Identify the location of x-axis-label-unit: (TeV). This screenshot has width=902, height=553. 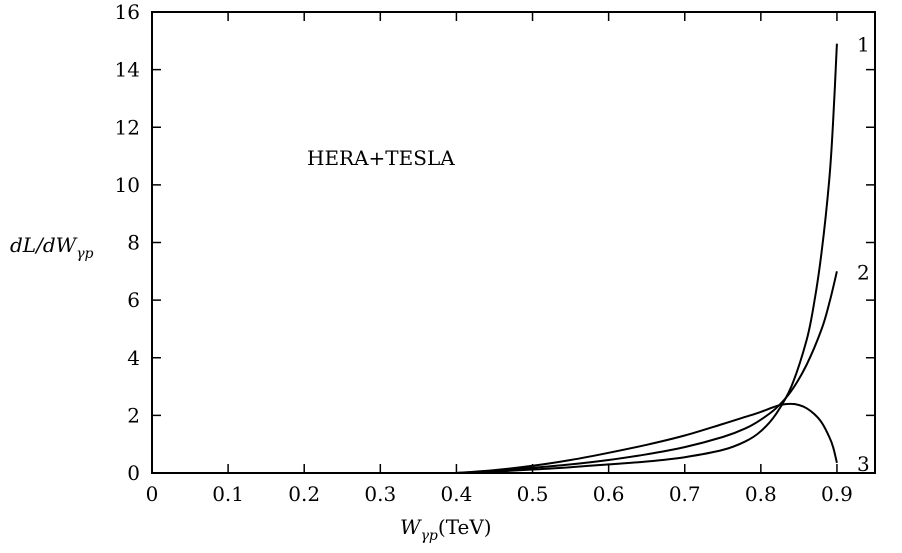
(465, 527).